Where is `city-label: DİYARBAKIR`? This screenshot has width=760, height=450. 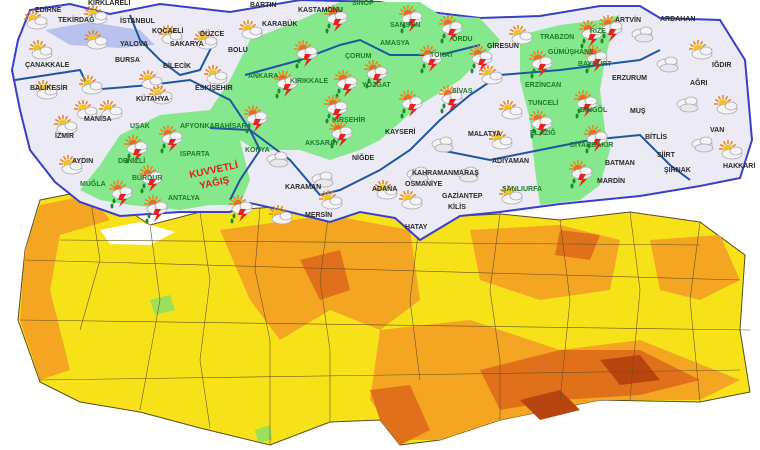 city-label: DİYARBAKIR is located at coordinates (591, 145).